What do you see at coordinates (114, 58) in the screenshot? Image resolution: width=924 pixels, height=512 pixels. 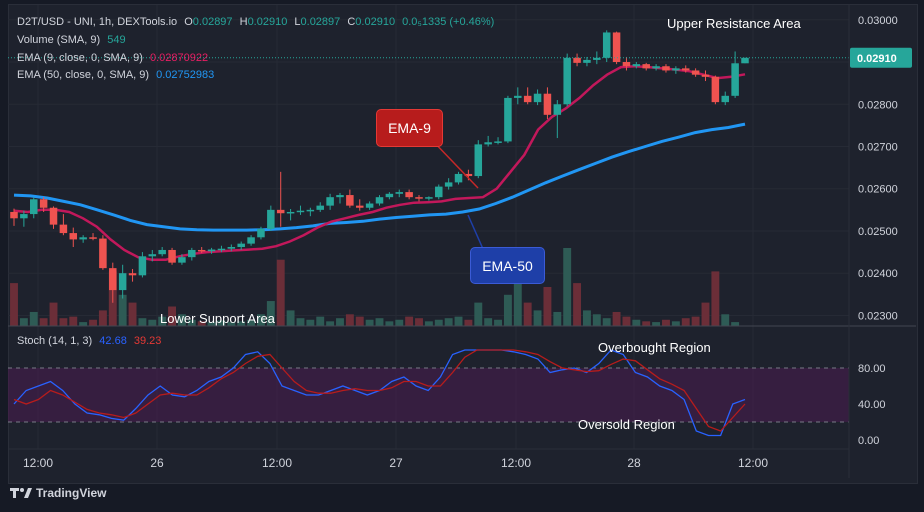 I see `ema9-legend: EMA (9, close, 0, SMA, 9) 0.02870922` at bounding box center [114, 58].